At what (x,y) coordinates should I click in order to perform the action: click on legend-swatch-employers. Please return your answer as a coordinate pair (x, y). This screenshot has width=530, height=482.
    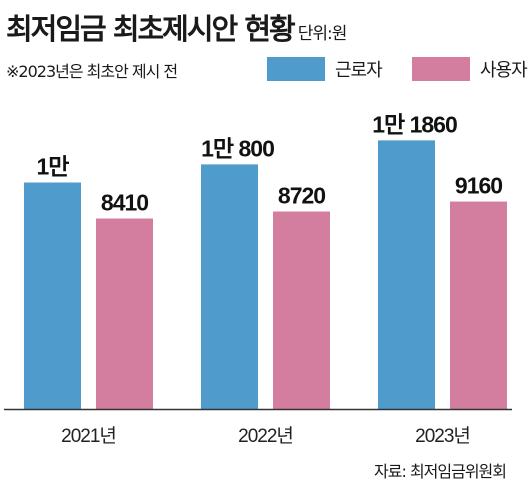
    Looking at the image, I should click on (441, 69).